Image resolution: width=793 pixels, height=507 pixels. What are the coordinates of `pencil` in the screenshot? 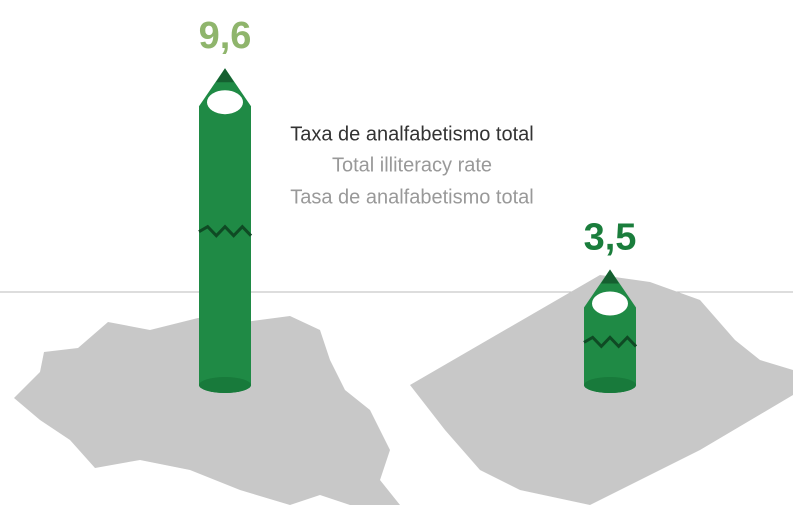 It's located at (225, 230).